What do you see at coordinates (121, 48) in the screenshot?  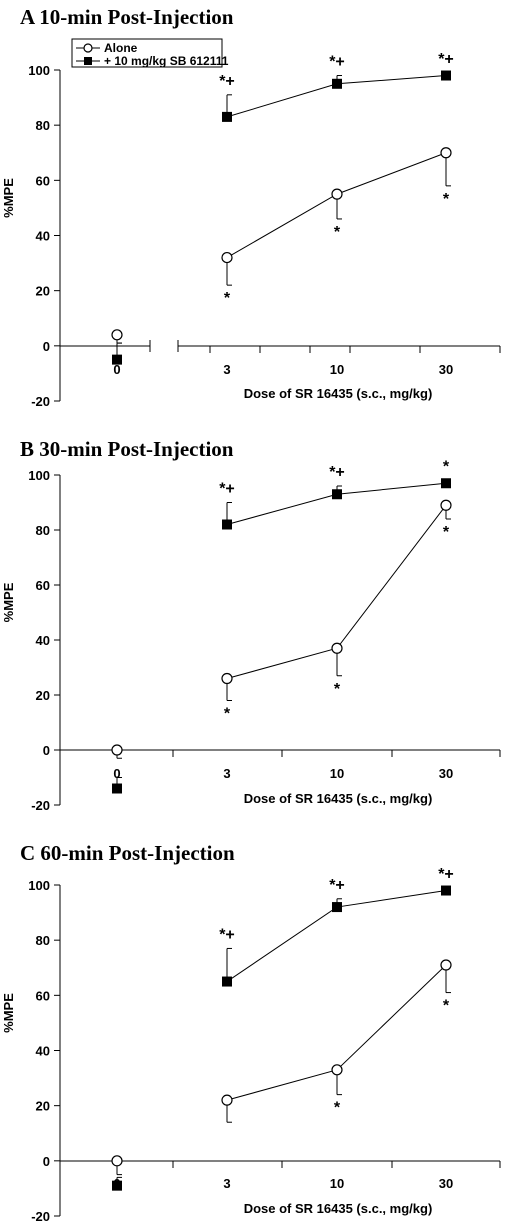 I see `legend-entry: Alone` at bounding box center [121, 48].